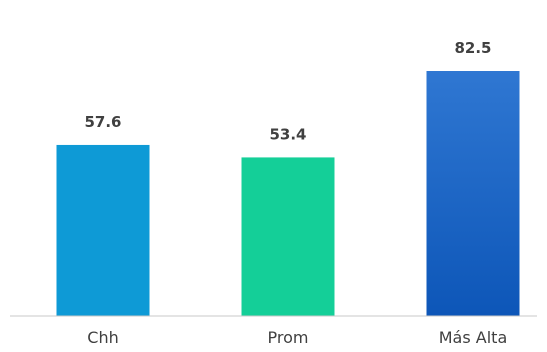  I want to click on value-label: 53.4, so click(287, 134).